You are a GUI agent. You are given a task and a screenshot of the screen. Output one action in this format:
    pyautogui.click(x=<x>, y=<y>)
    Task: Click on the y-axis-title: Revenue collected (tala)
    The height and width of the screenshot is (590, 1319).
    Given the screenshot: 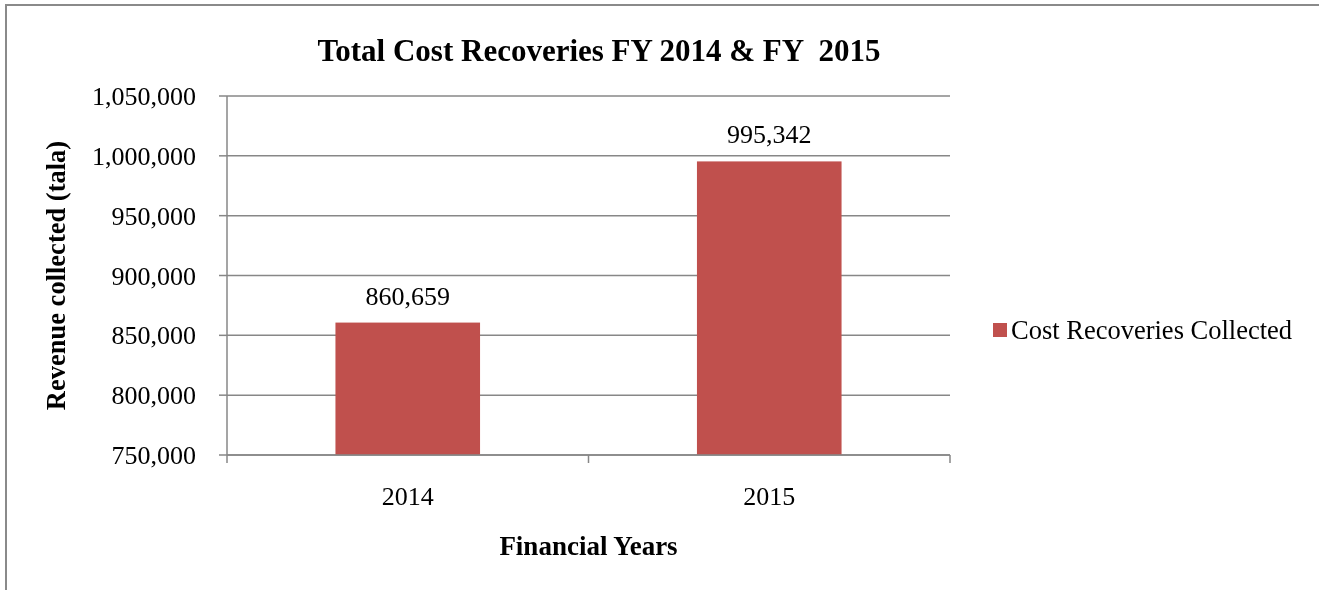 What is the action you would take?
    pyautogui.click(x=56, y=275)
    